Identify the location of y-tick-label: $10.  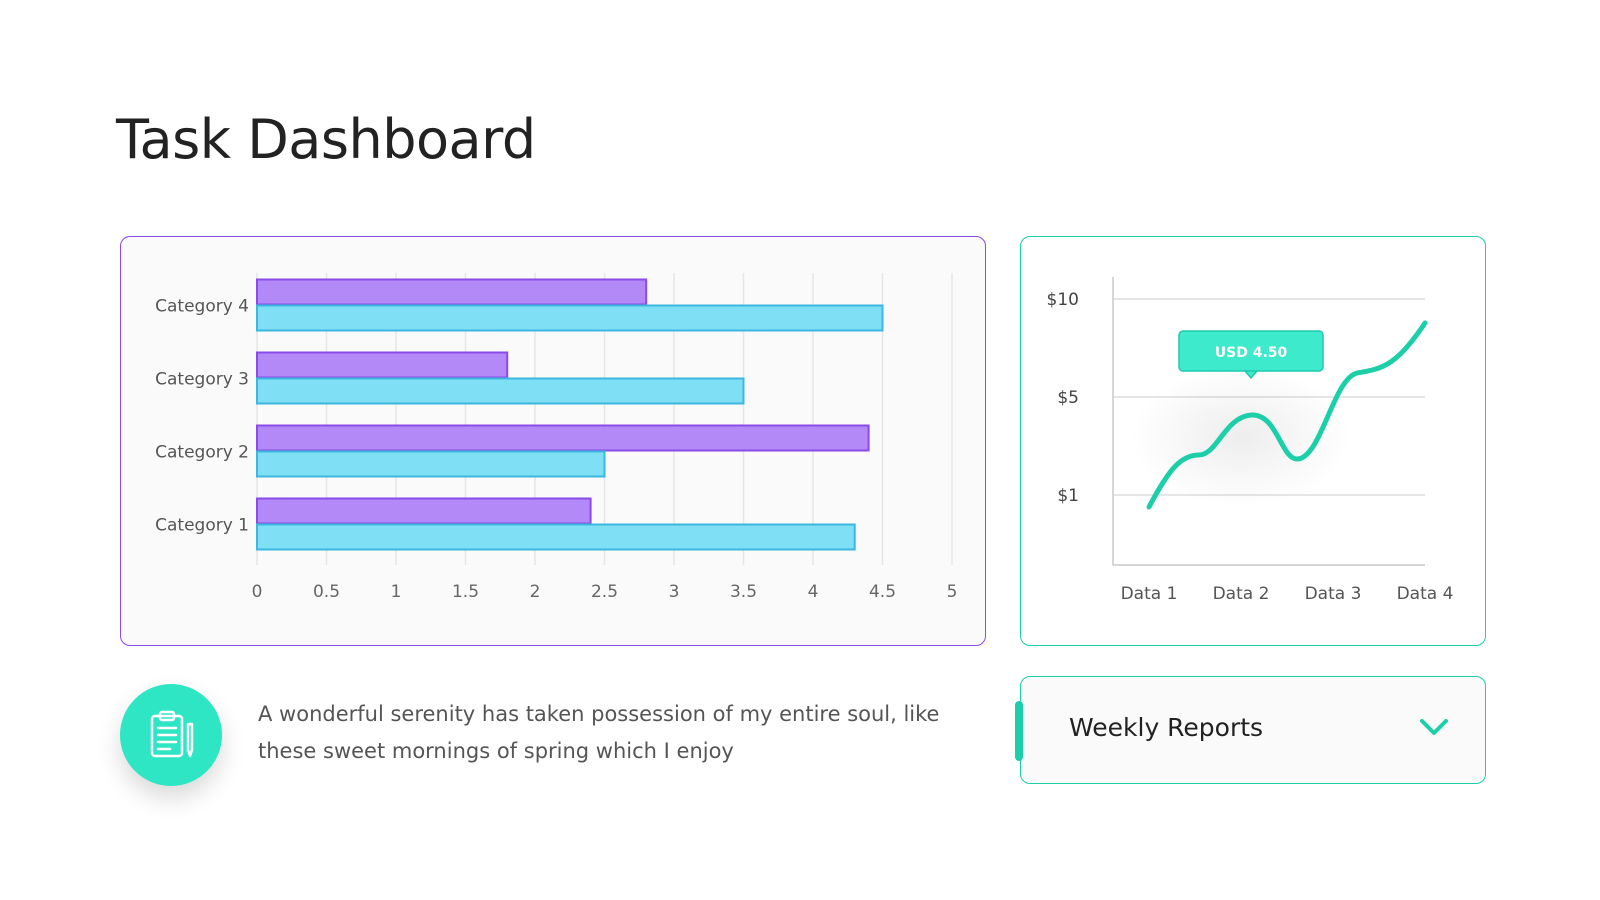
(1063, 300).